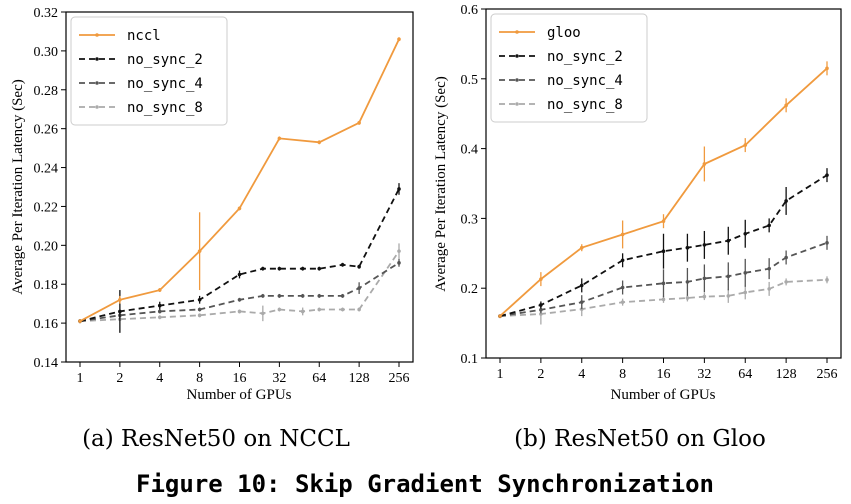  I want to click on ytick-label: 0.6, so click(470, 10).